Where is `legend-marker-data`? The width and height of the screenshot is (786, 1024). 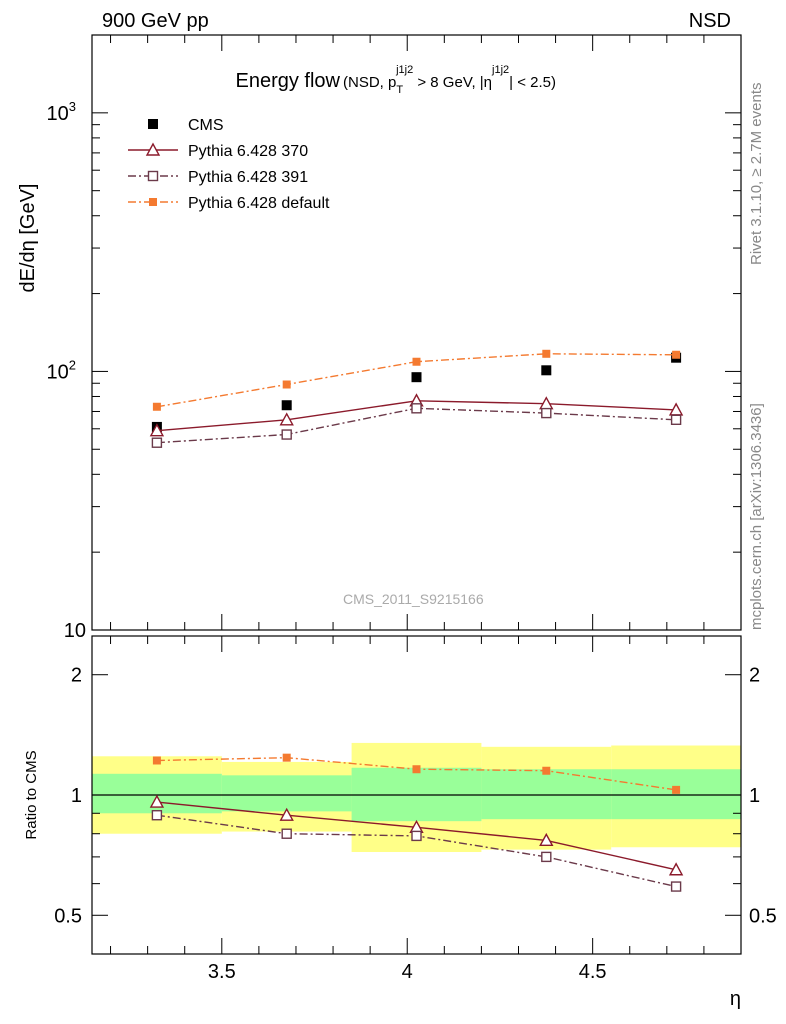
legend-marker-data is located at coordinates (153, 124).